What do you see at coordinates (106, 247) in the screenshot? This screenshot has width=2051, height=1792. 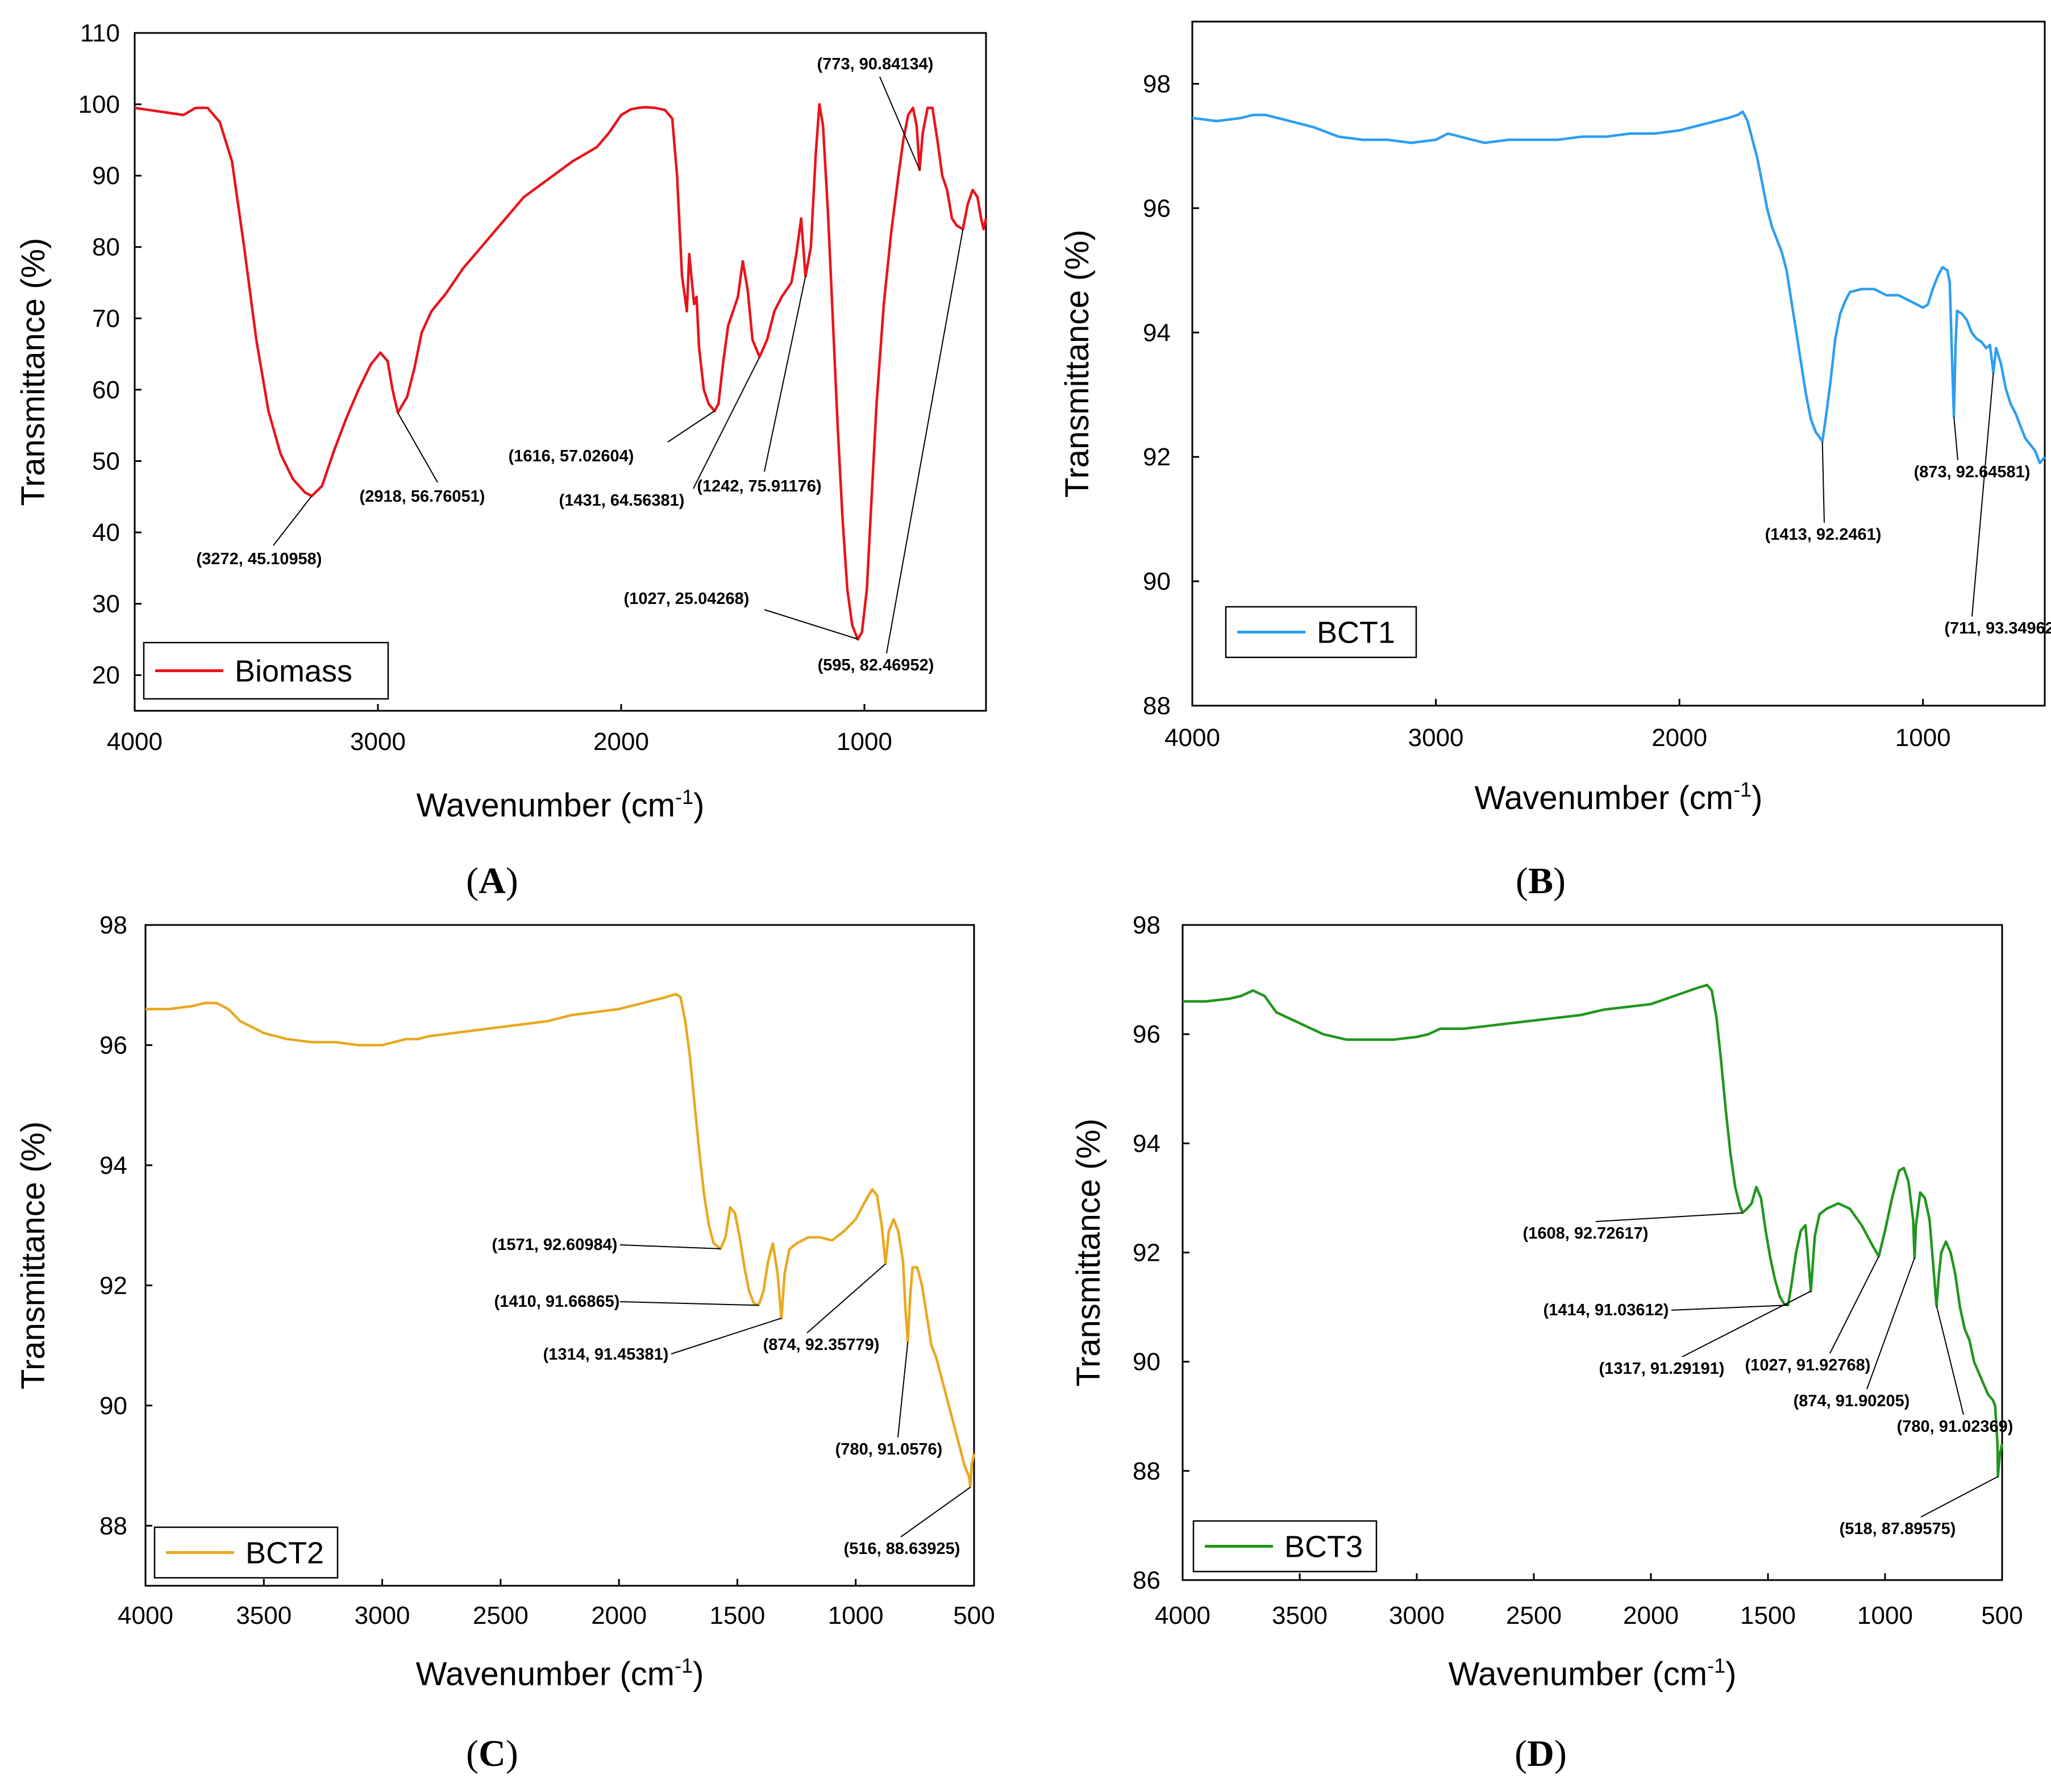 I see `y-tick-label: 80` at bounding box center [106, 247].